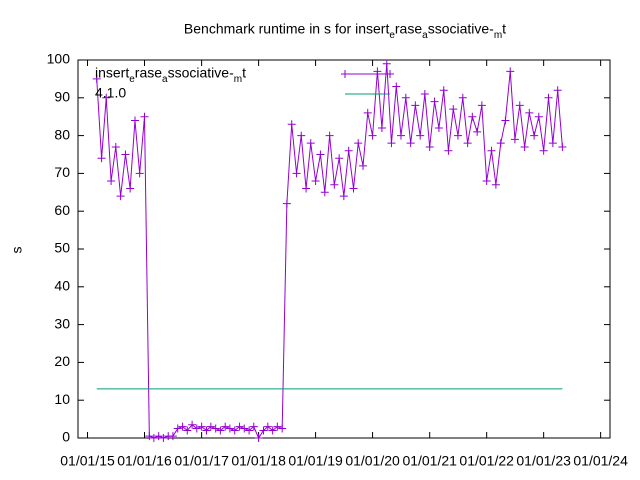  What do you see at coordinates (17, 250) in the screenshot?
I see `y-axis-label: s` at bounding box center [17, 250].